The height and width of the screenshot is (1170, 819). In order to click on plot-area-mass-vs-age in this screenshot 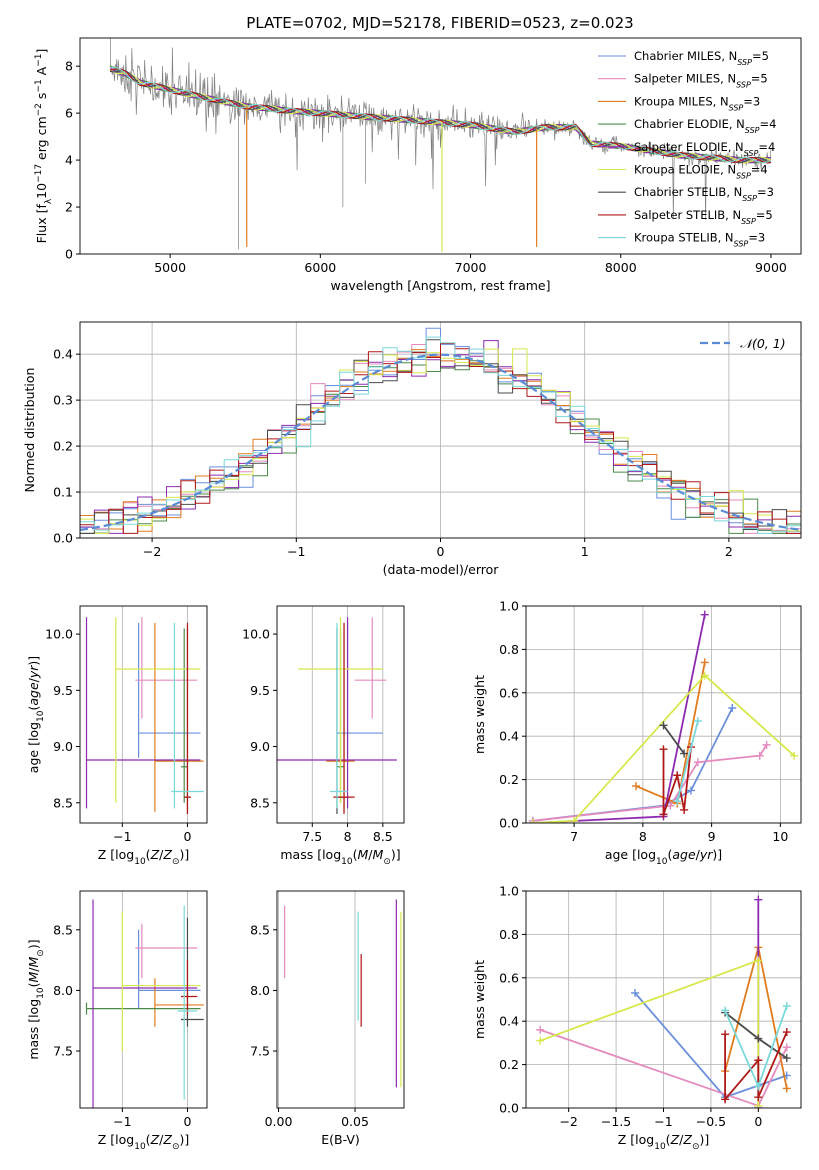, I will do `click(337, 714)`.